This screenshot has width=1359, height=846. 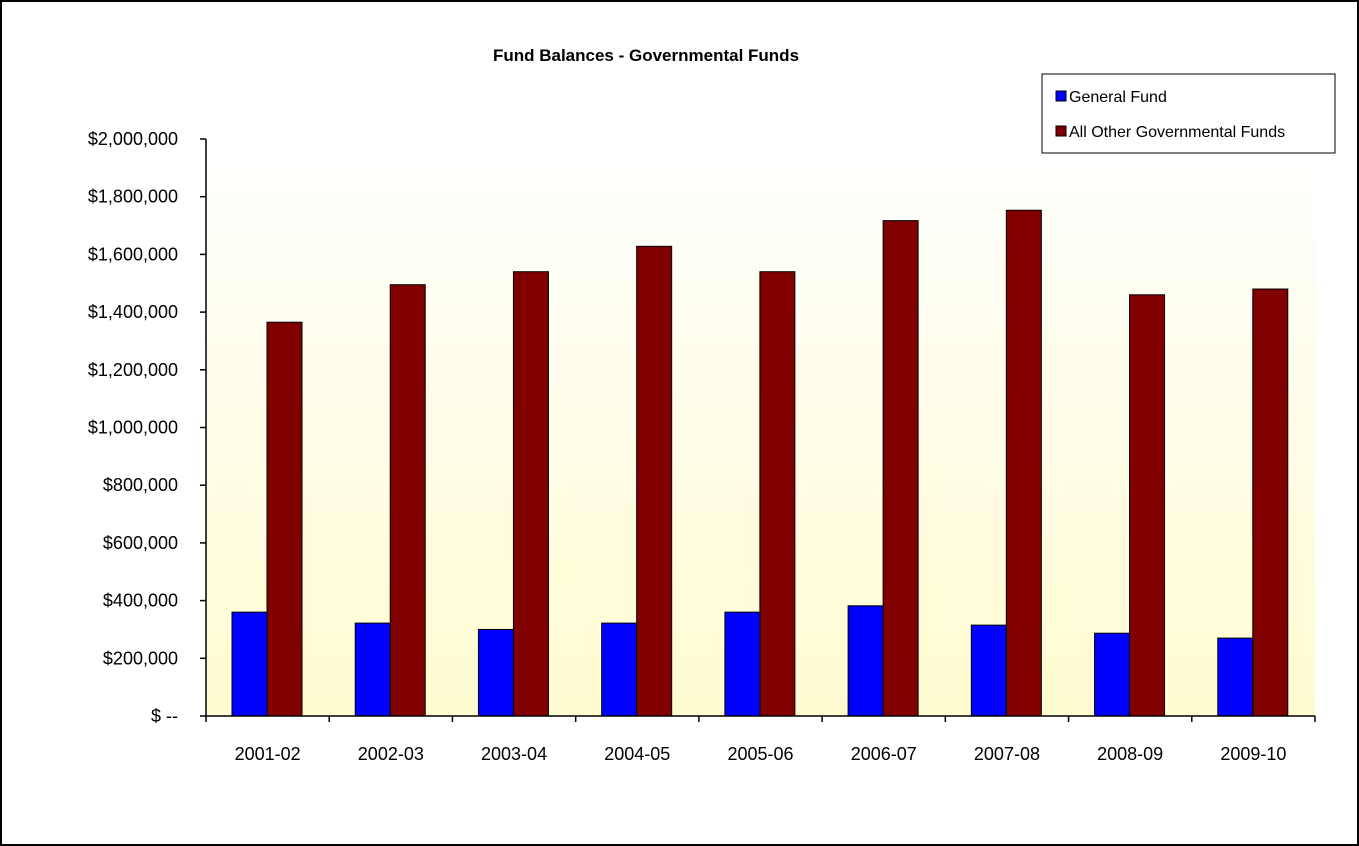 I want to click on x-tick-label: 2009-10, so click(x=1253, y=754).